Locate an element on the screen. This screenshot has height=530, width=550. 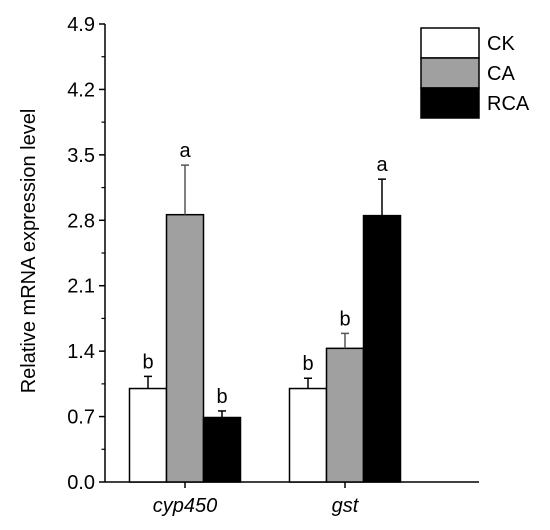
legend: CK CA RCA is located at coordinates (475, 73).